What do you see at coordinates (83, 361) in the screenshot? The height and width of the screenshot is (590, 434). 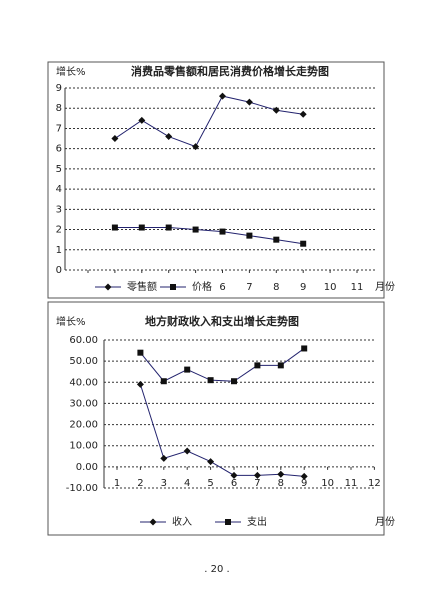 I see `y-tick-label: 50.00` at bounding box center [83, 361].